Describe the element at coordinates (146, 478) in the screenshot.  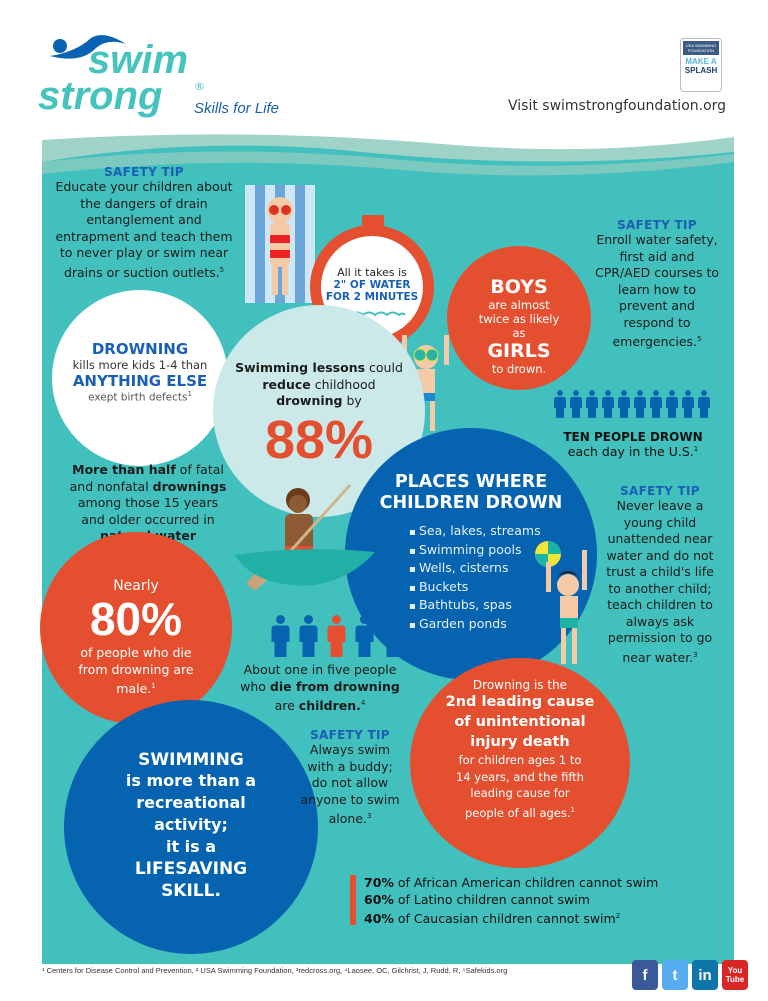
I see `text: of fatal and nonfatal` at that location.